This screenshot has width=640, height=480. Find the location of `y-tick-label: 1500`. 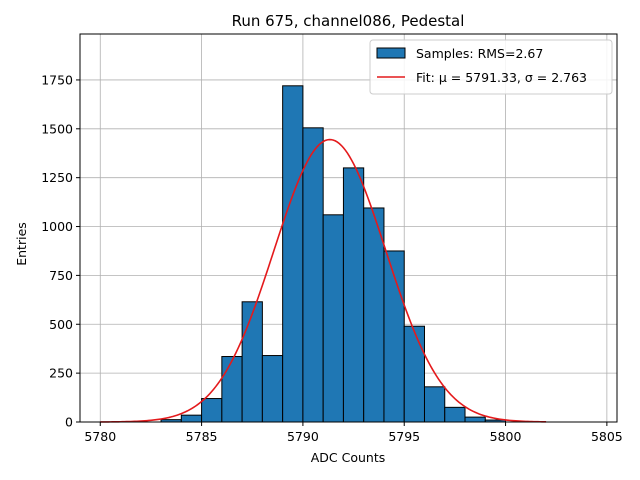

y-tick-label: 1500 is located at coordinates (57, 128).